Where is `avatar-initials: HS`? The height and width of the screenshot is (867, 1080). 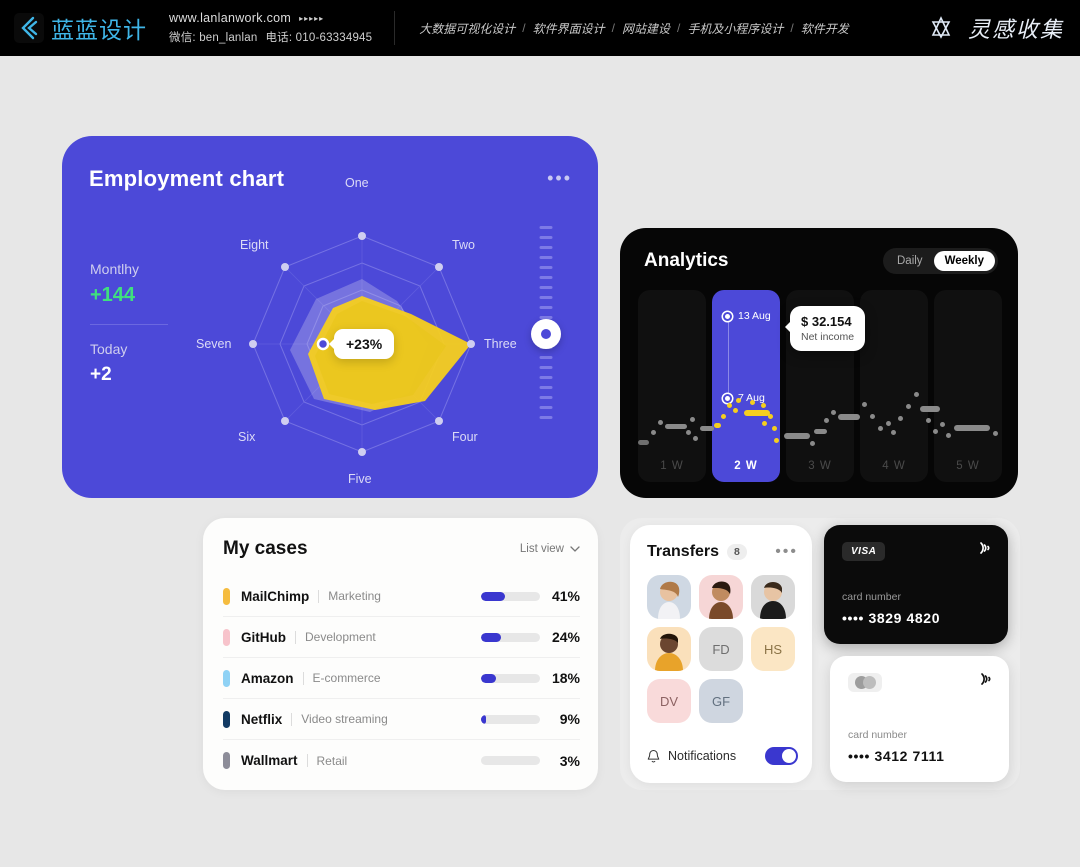 avatar-initials: HS is located at coordinates (773, 649).